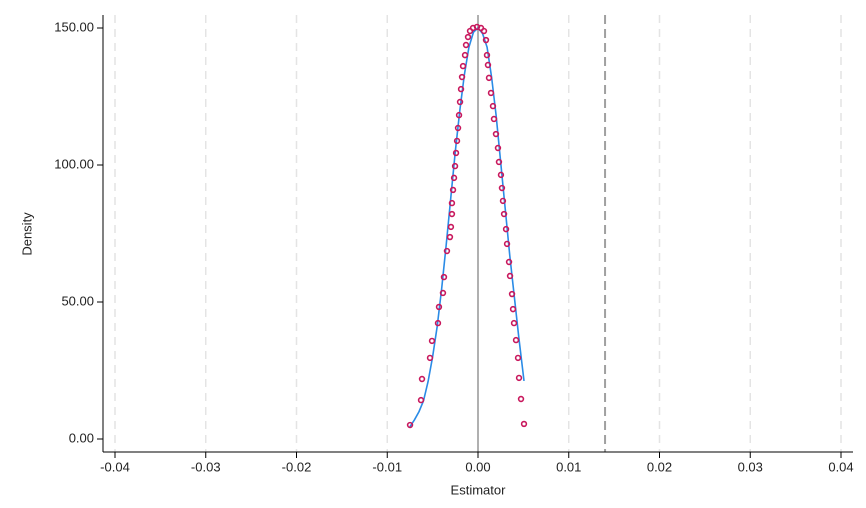 The width and height of the screenshot is (866, 508). Describe the element at coordinates (206, 466) in the screenshot. I see `x-tick-label: -0.03` at that location.